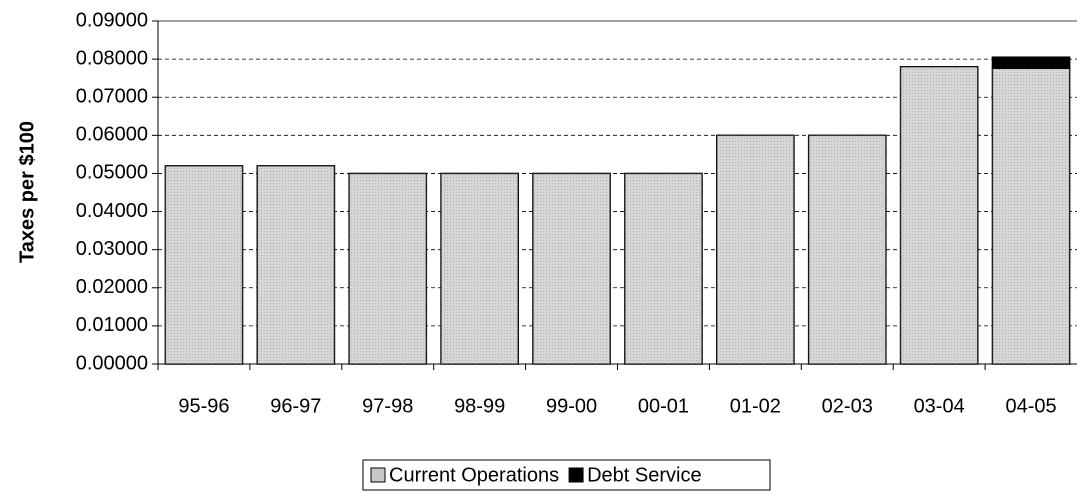 Image resolution: width=1077 pixels, height=496 pixels. I want to click on x-tick-label: 03-04, so click(939, 406).